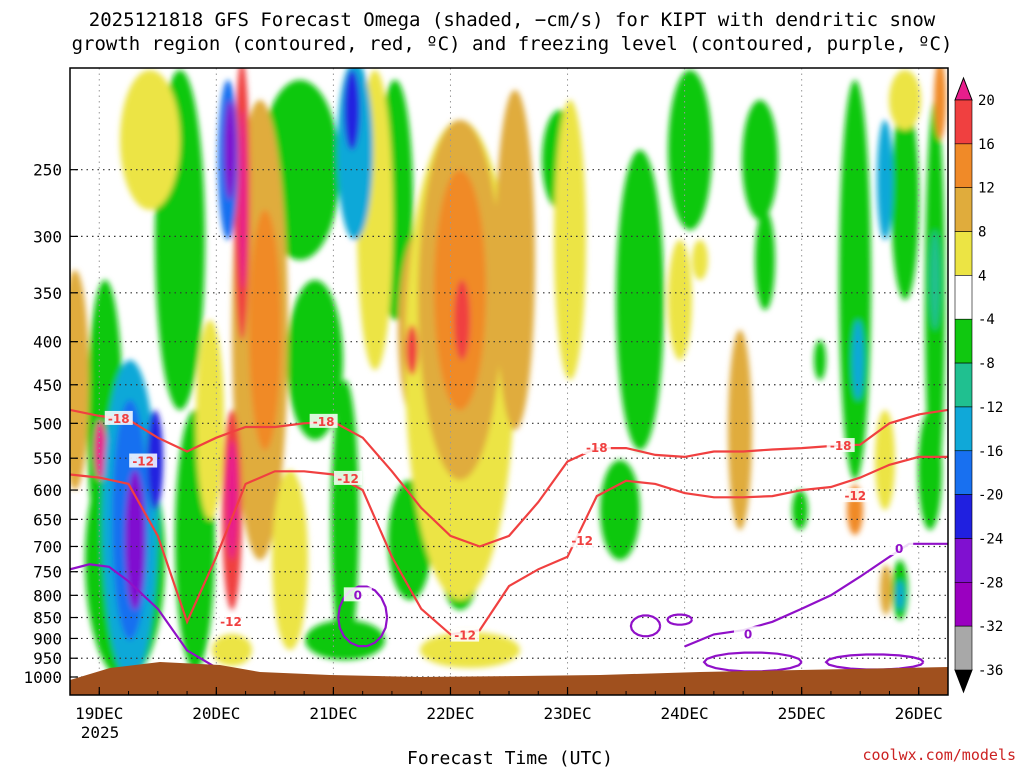 This screenshot has height=768, width=1024. What do you see at coordinates (47, 458) in the screenshot?
I see `y-tick-label: 550` at bounding box center [47, 458].